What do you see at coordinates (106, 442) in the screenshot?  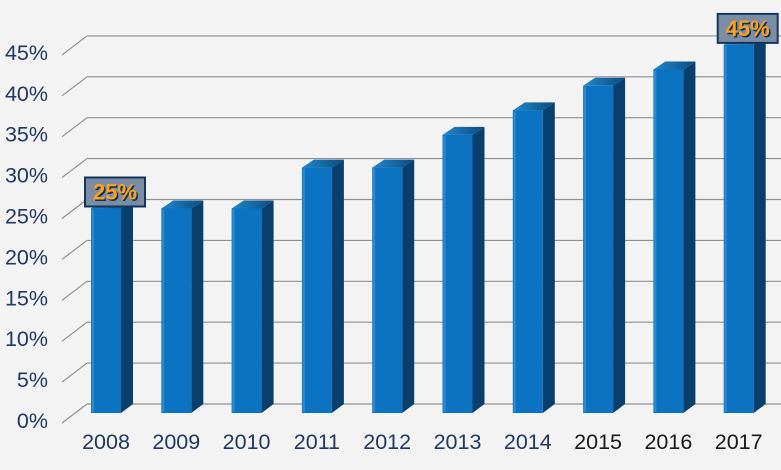 I see `x-tick-label-2008: 2008` at bounding box center [106, 442].